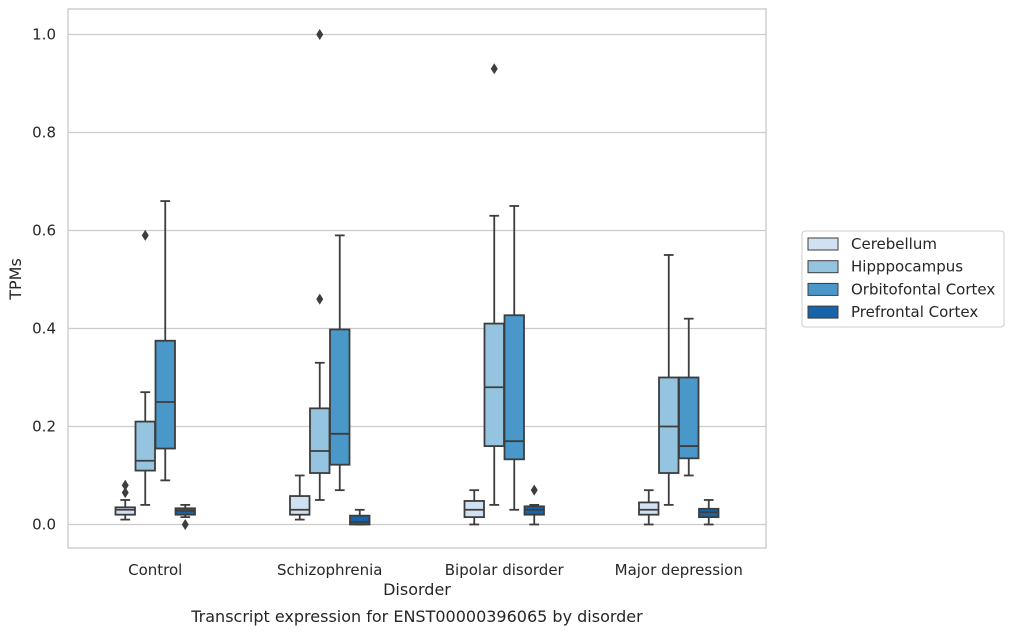 The width and height of the screenshot is (1014, 634). I want to click on box-control-cerebellum, so click(125, 500).